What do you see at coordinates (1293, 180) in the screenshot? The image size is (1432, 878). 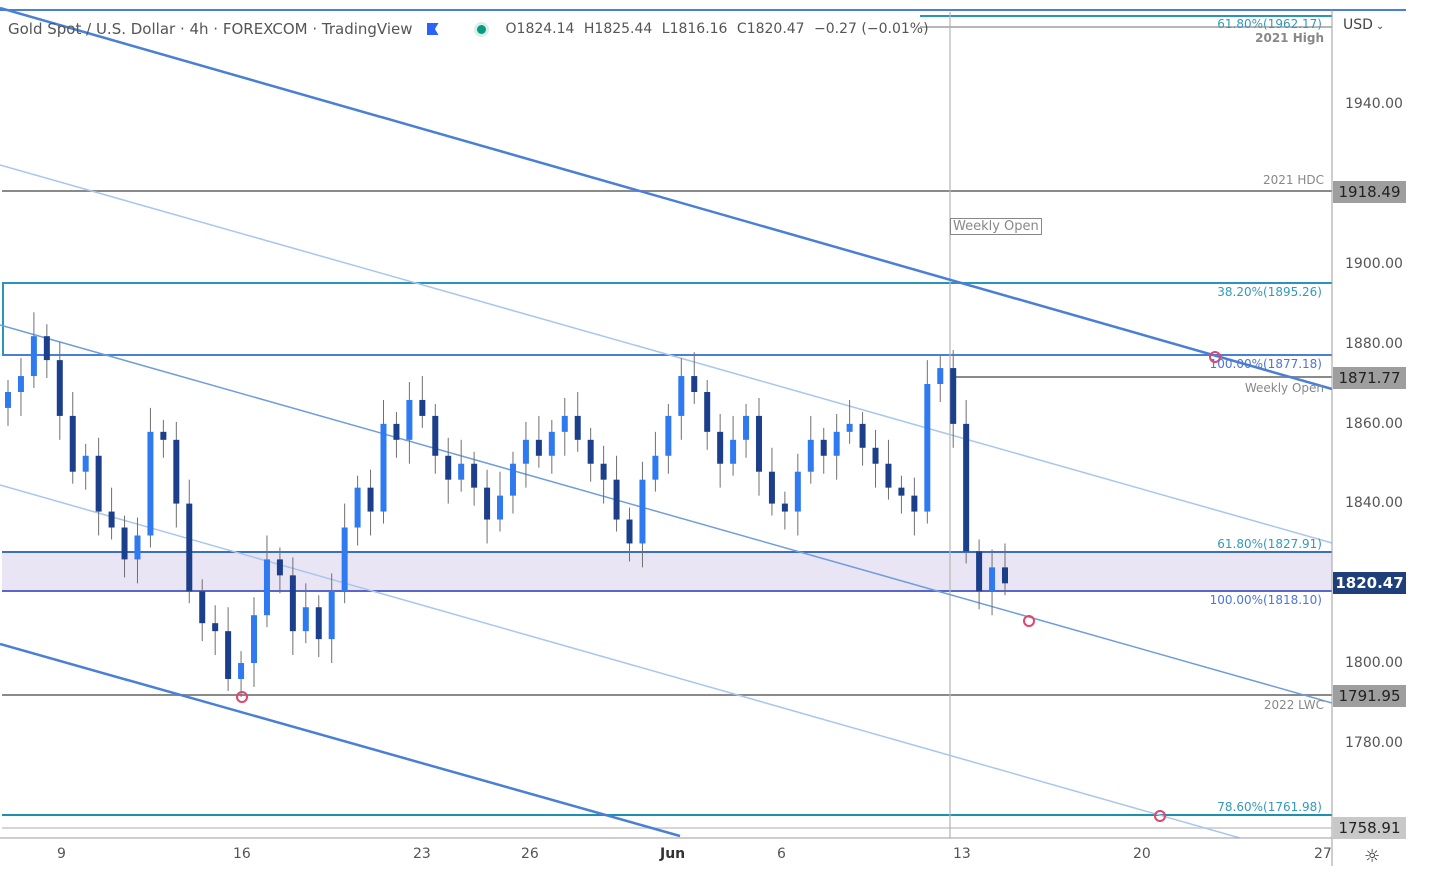 I see `label-2021-hdc: 2021 HDC` at bounding box center [1293, 180].